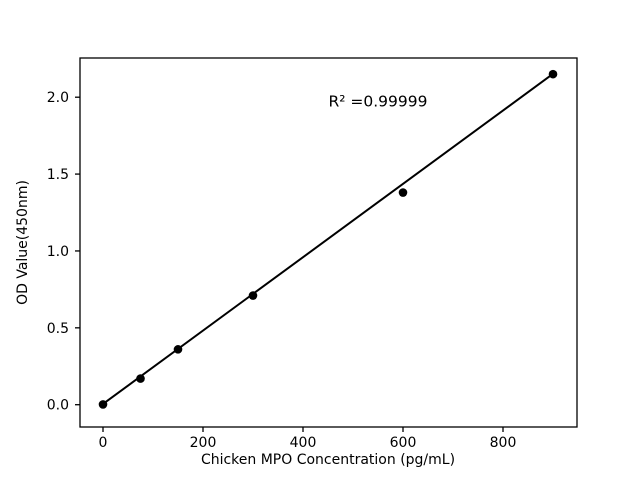 This screenshot has height=484, width=640. What do you see at coordinates (23, 242) in the screenshot?
I see `y-axis-title: OD Value(450nm)` at bounding box center [23, 242].